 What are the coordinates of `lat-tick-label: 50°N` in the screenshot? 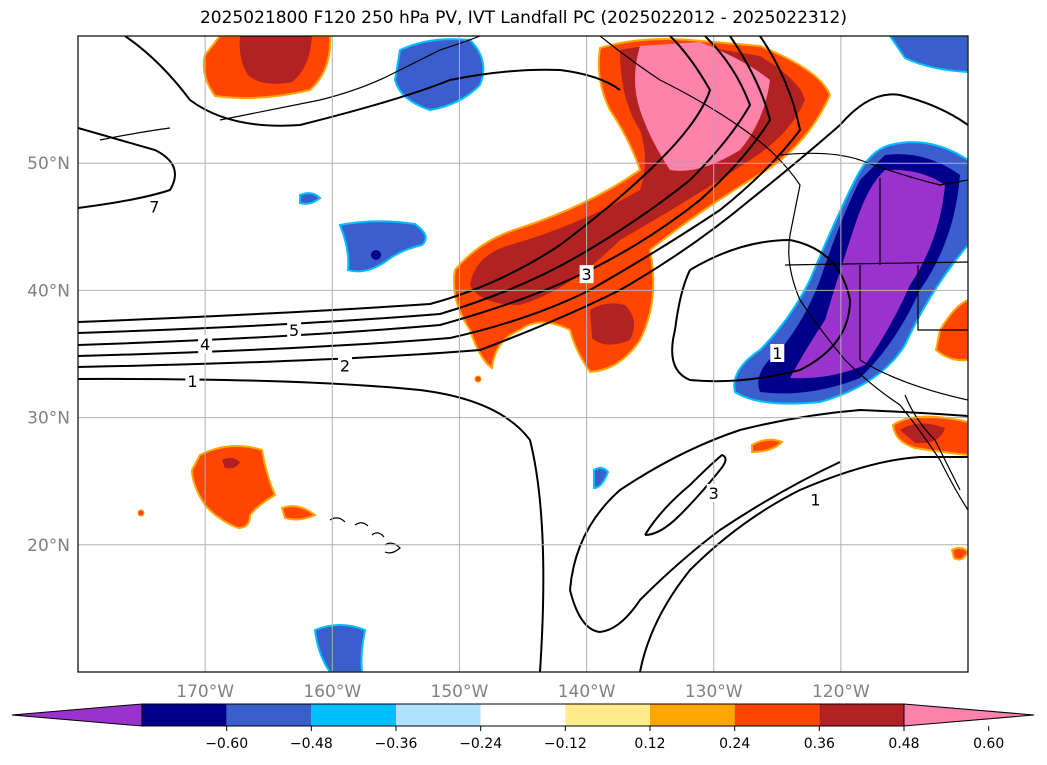 It's located at (48, 164).